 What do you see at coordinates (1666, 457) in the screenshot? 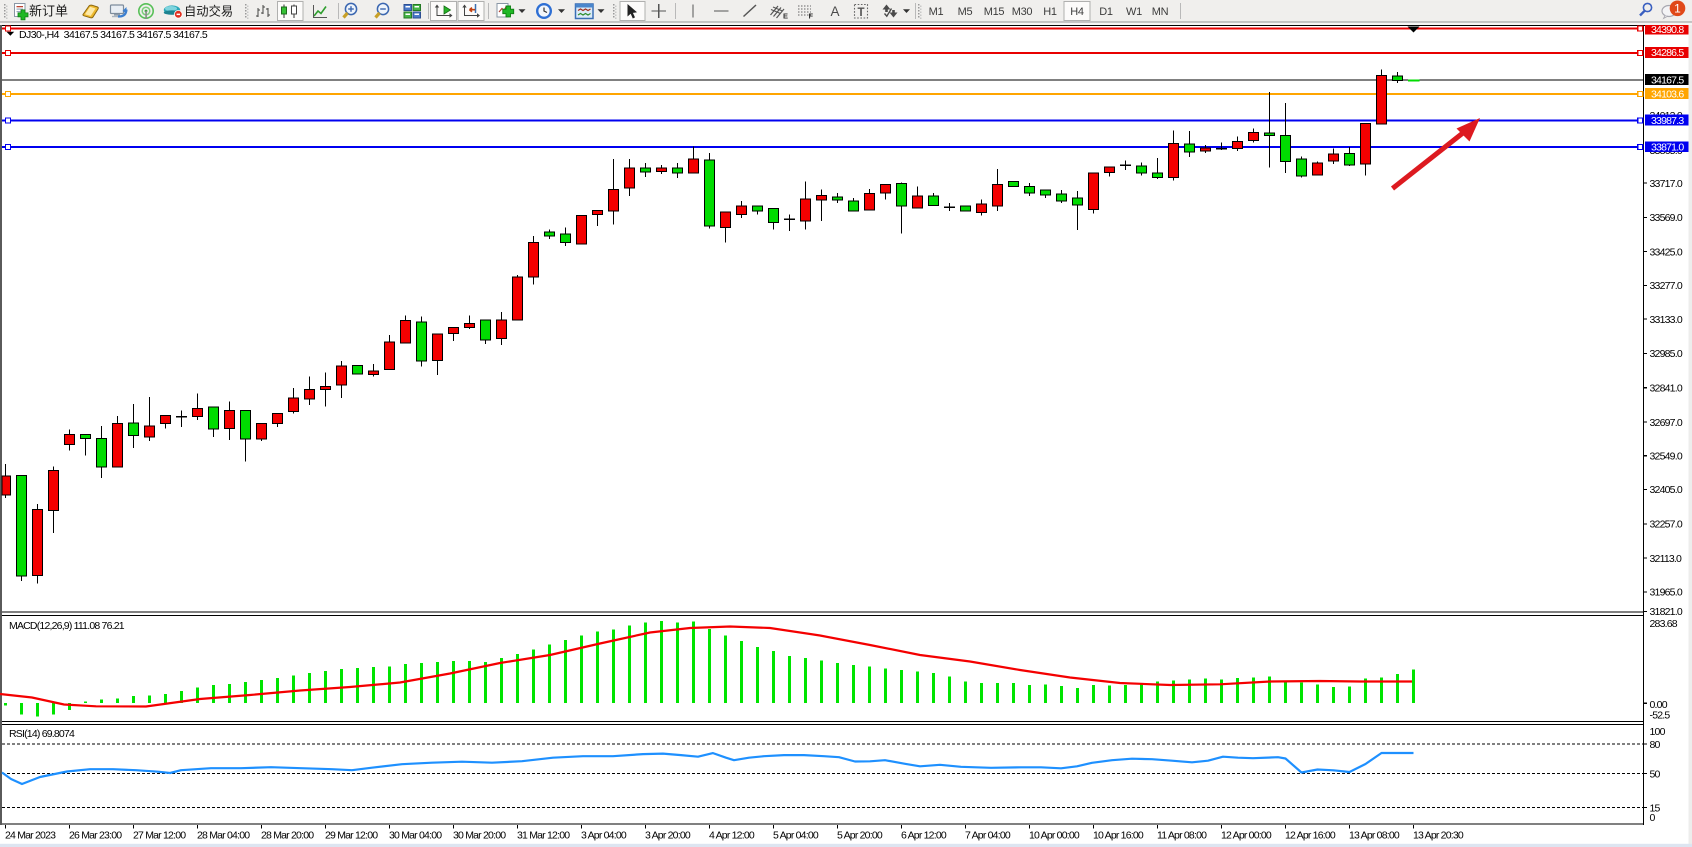
I see `svg-text: 32549.0` at bounding box center [1666, 457].